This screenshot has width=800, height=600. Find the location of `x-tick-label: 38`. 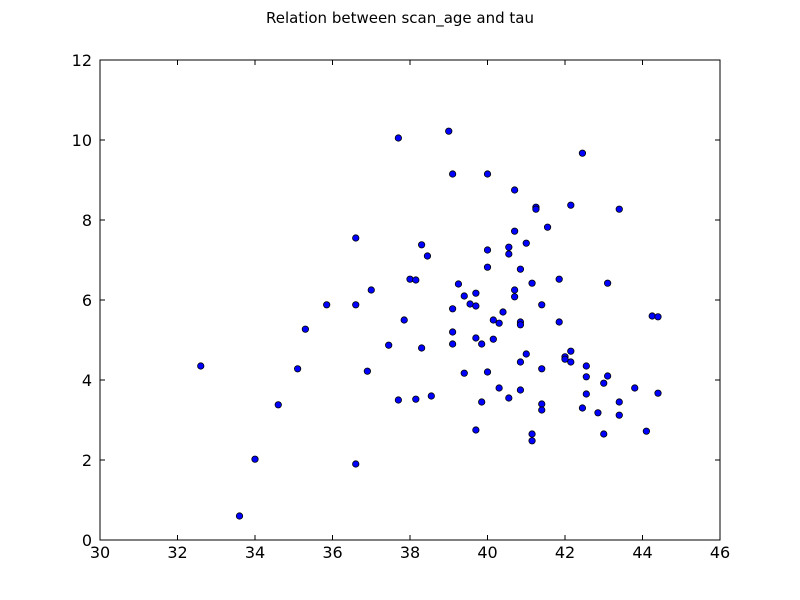

x-tick-label: 38 is located at coordinates (410, 552).